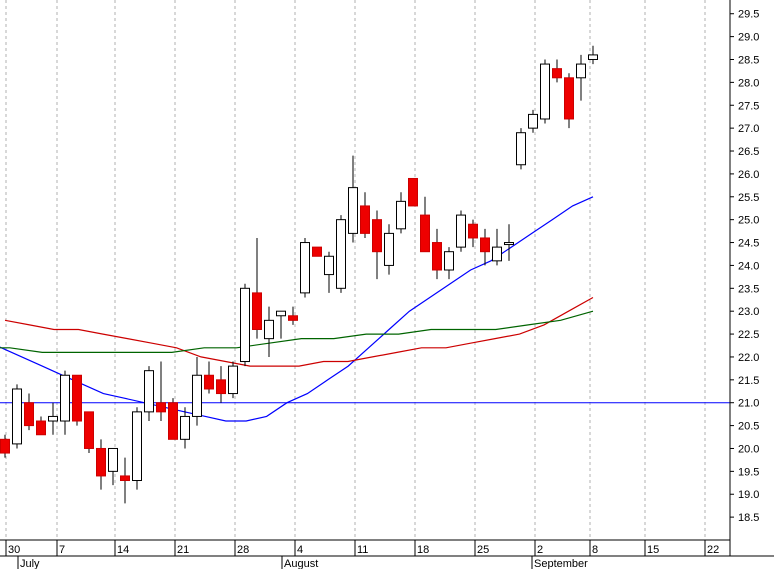 This screenshot has width=774, height=569. I want to click on month-label: August, so click(301, 563).